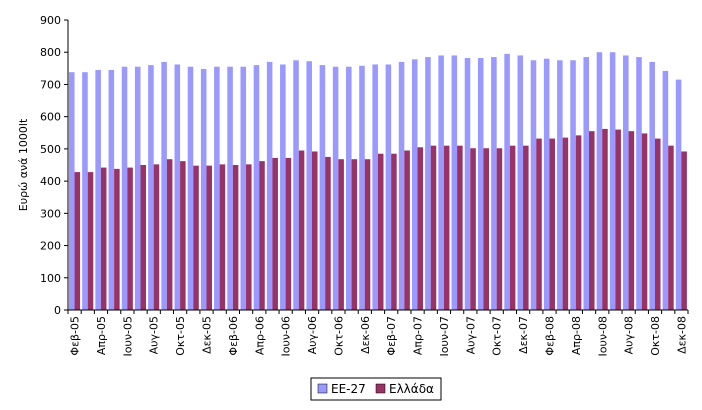  What do you see at coordinates (348, 389) in the screenshot?
I see `legend-label-eu27: ΕΕ-27` at bounding box center [348, 389].